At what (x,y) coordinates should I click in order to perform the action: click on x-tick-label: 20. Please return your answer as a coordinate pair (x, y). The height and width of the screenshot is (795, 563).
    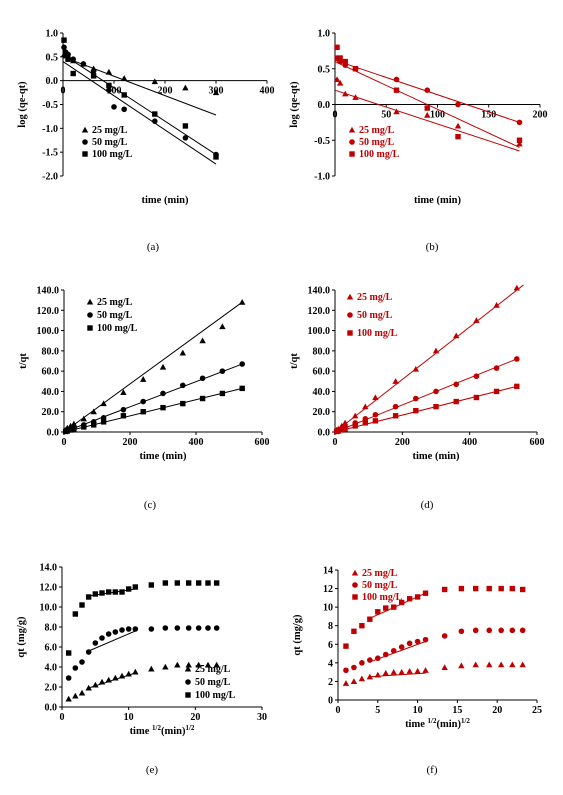
    Looking at the image, I should click on (497, 710).